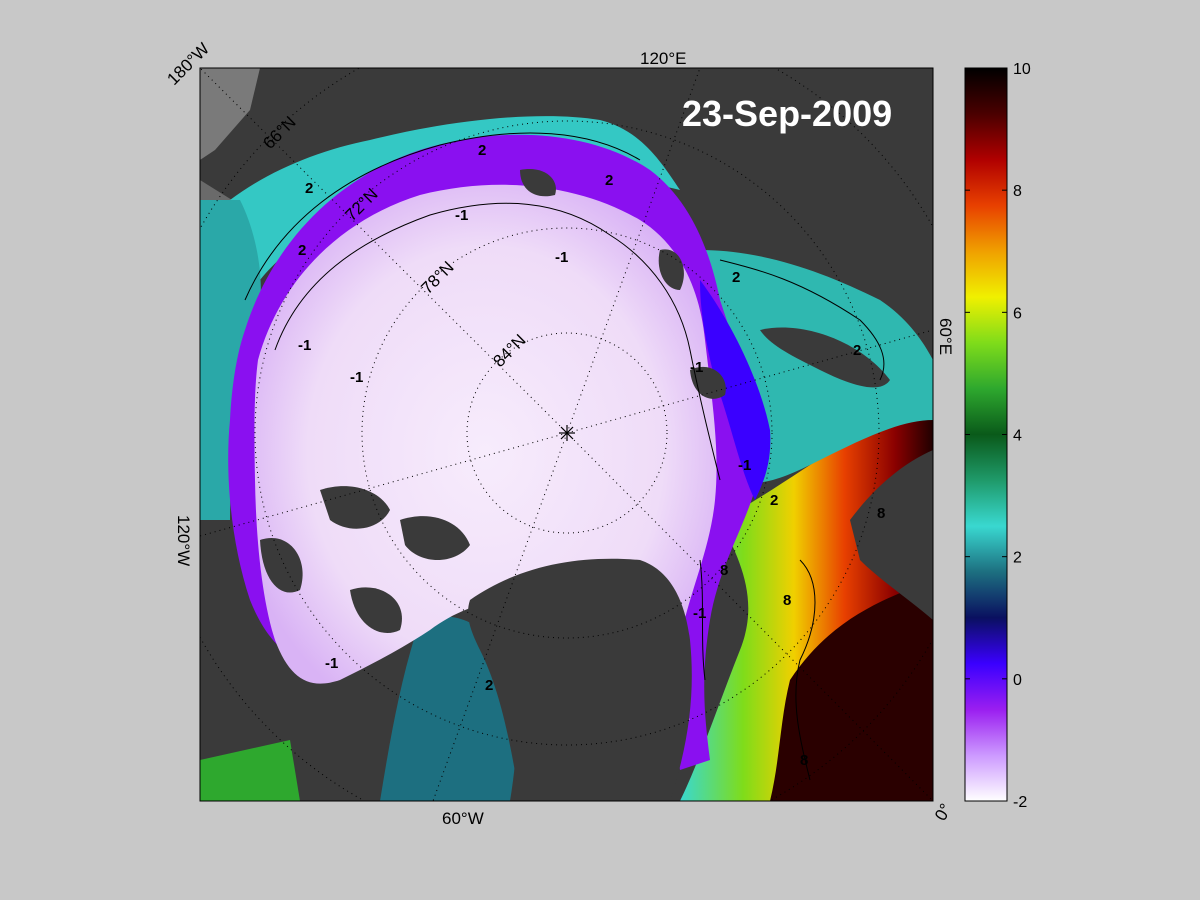  What do you see at coordinates (825, 357) in the screenshot?
I see `novaya-zemlya` at bounding box center [825, 357].